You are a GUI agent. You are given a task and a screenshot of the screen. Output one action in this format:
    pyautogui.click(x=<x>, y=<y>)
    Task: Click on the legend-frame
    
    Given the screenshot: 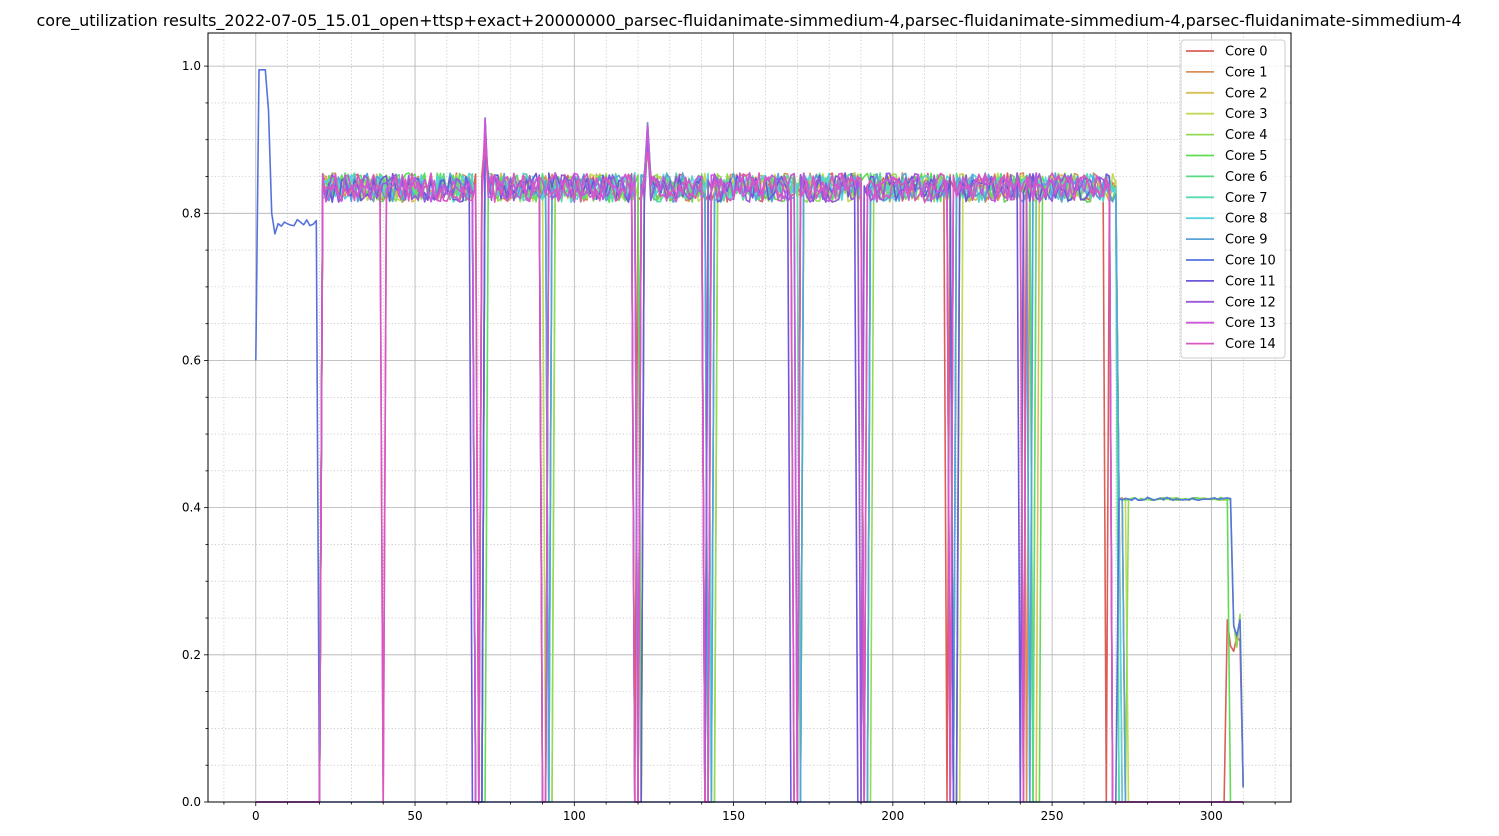 What is the action you would take?
    pyautogui.click(x=1233, y=199)
    